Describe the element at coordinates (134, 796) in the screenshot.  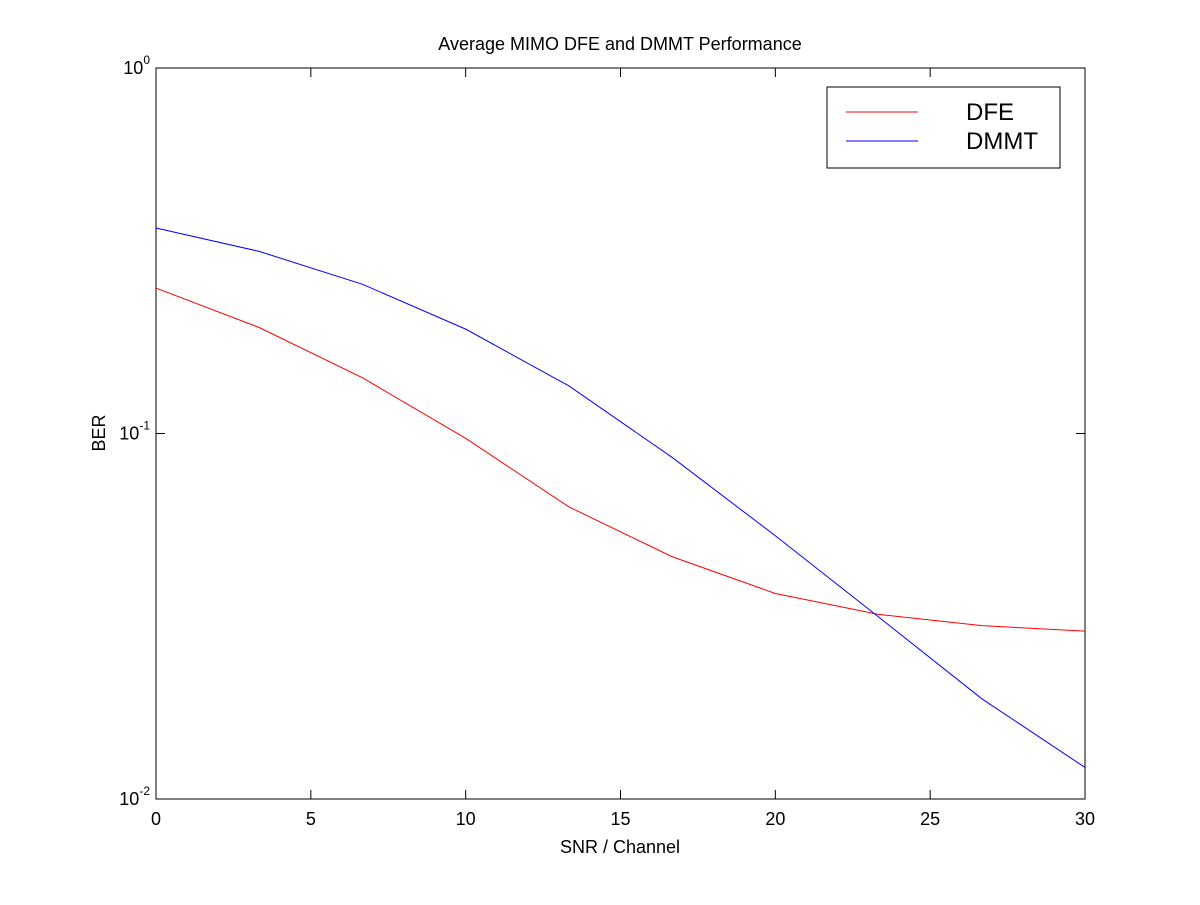
I see `y-tick-label: 10⁻²` at that location.